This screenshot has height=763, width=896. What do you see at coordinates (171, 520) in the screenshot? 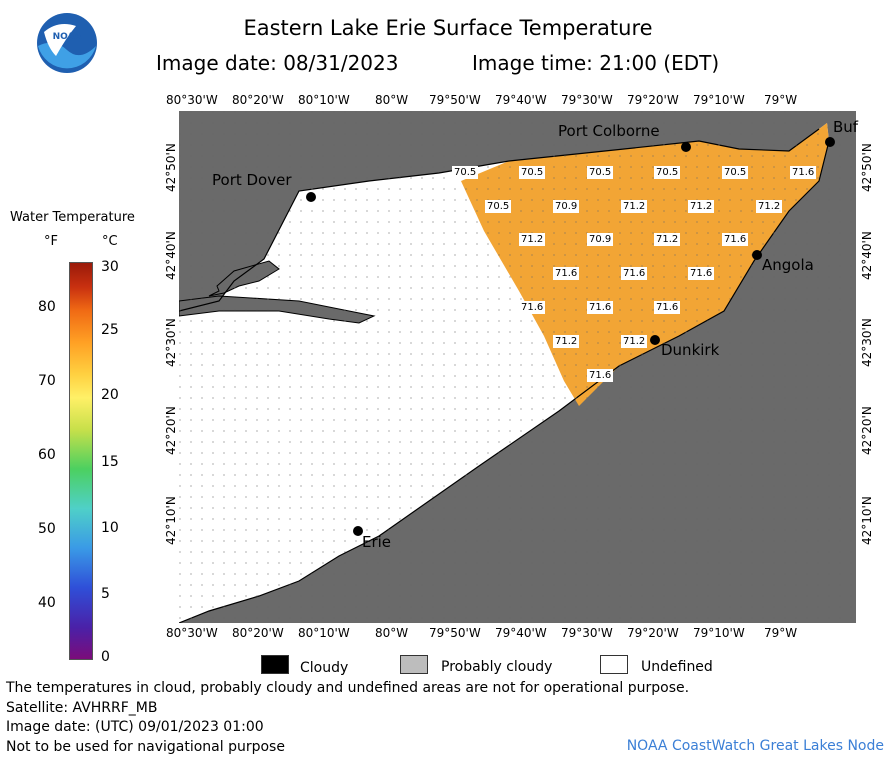
I see `lat-label-left: 42°10'N` at bounding box center [171, 520].